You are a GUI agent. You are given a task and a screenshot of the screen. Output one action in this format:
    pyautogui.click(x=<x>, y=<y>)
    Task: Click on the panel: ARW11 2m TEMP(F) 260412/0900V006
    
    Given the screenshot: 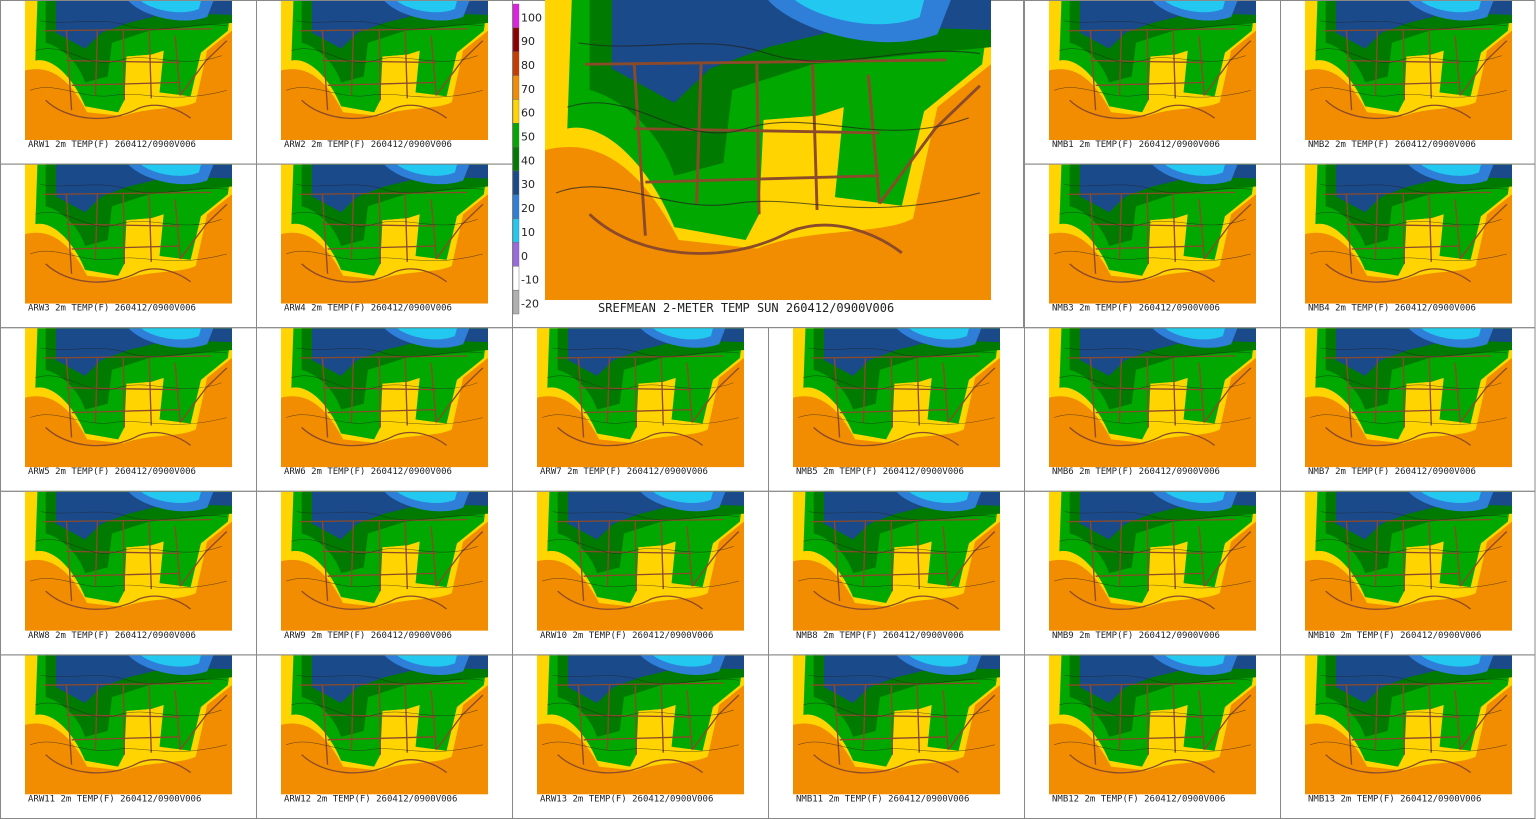 What is the action you would take?
    pyautogui.click(x=128, y=736)
    